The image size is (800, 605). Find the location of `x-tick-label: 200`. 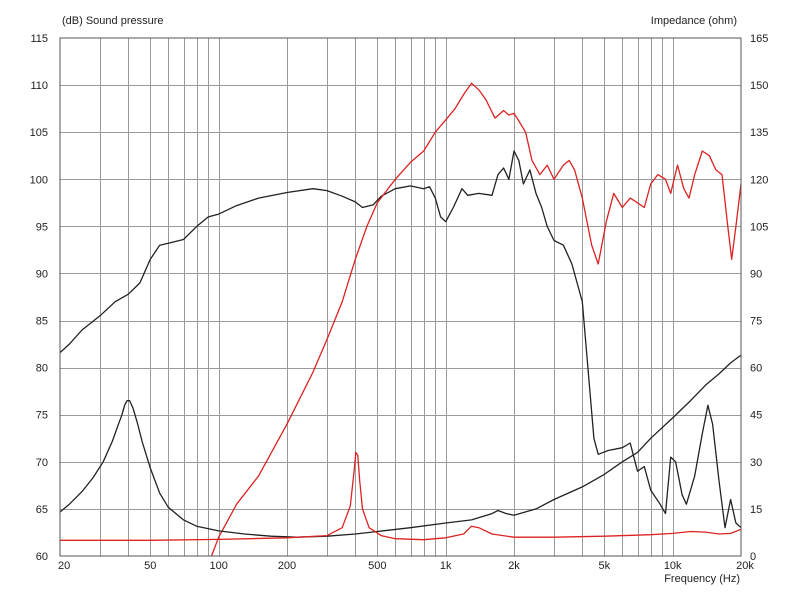

x-tick-label: 200 is located at coordinates (287, 566).